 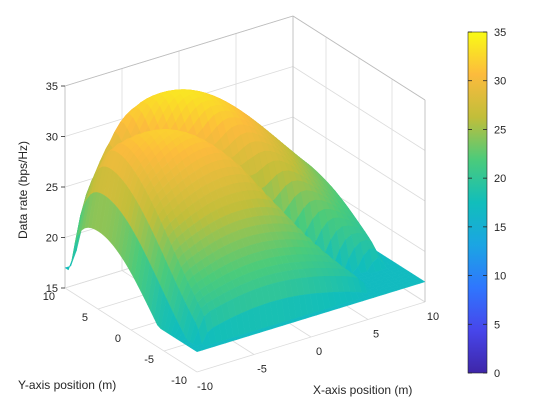 I want to click on z-axis-label: Data rate (bps/Hz), so click(x=23, y=190).